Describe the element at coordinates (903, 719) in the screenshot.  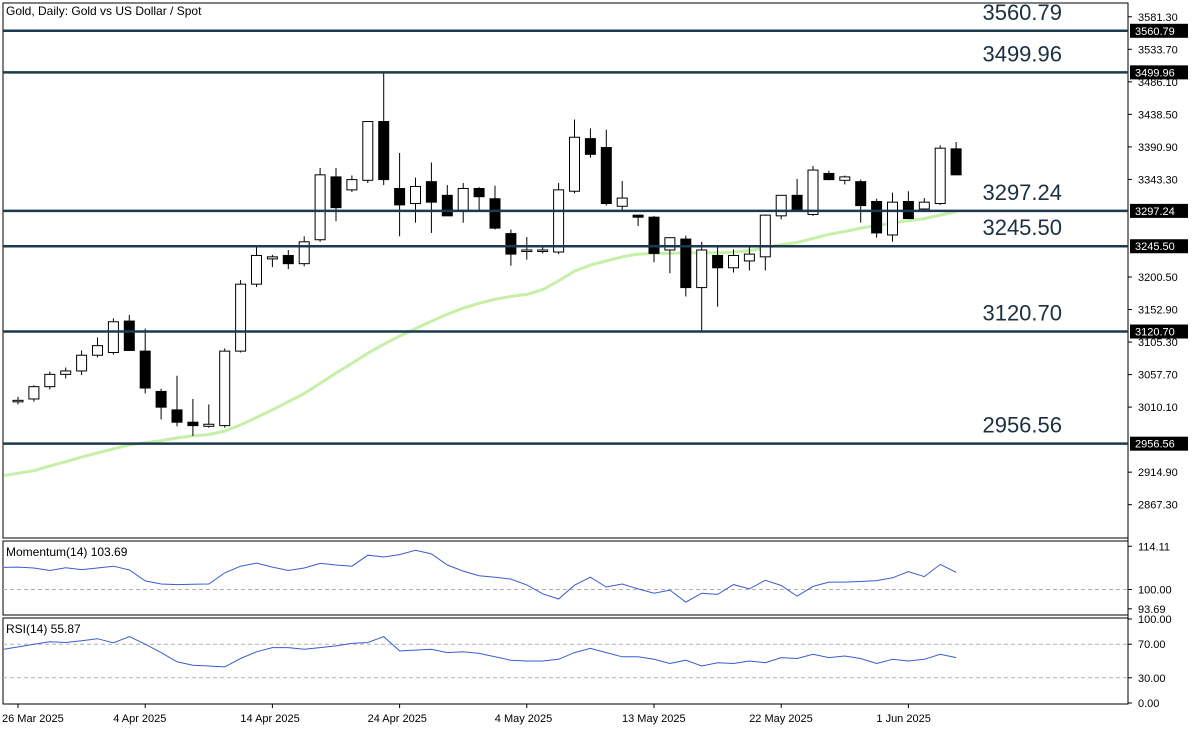
I see `x-axis-label: 1 Jun 2025` at that location.